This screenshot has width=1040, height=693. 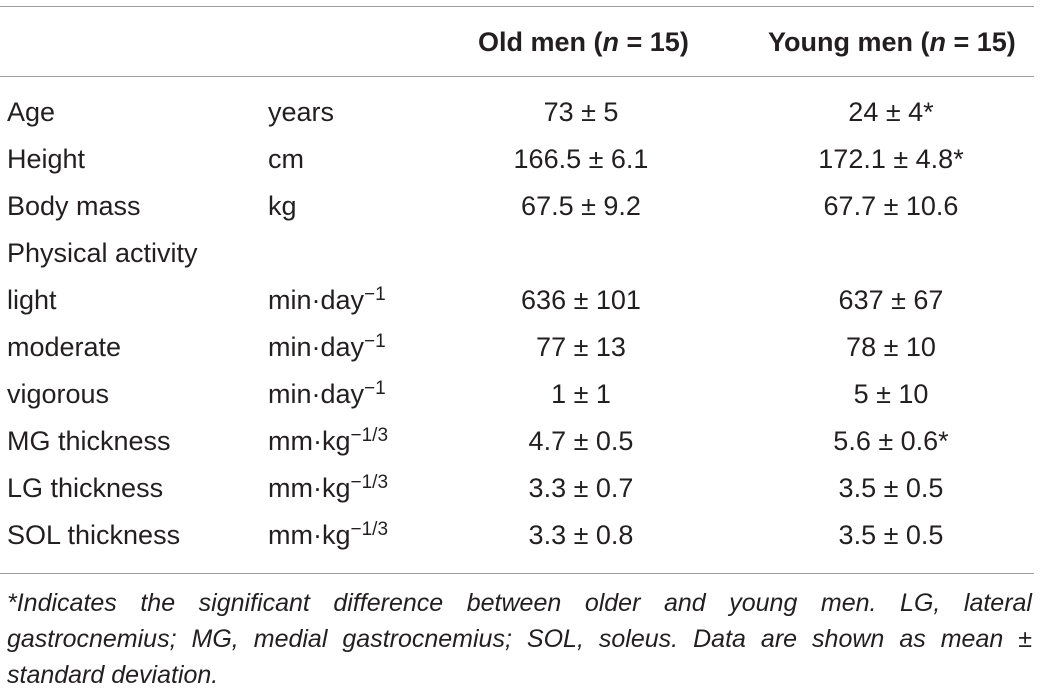 I want to click on table-row: Physical activity, so click(x=517, y=258).